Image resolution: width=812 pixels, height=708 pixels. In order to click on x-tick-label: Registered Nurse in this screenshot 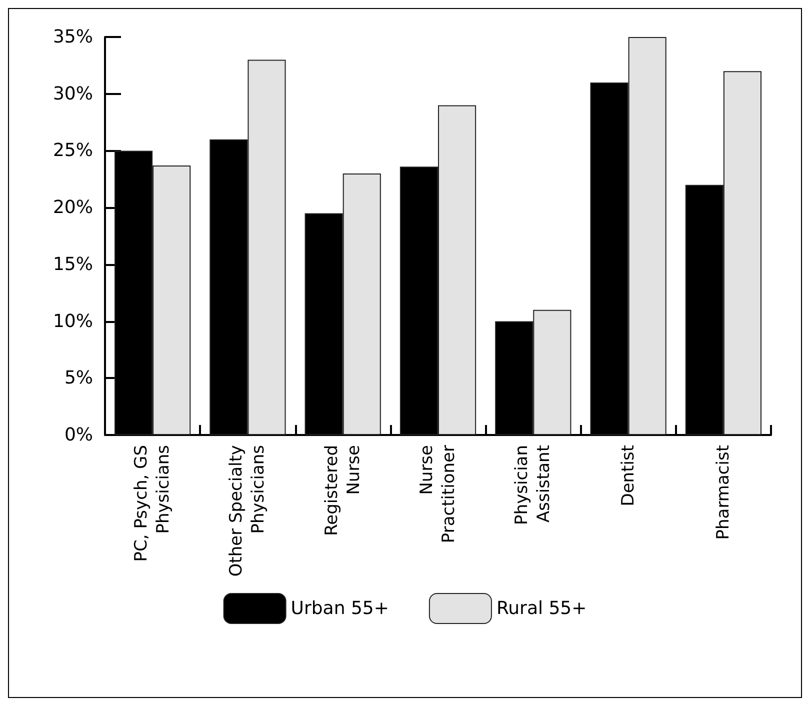, I will do `click(343, 490)`.